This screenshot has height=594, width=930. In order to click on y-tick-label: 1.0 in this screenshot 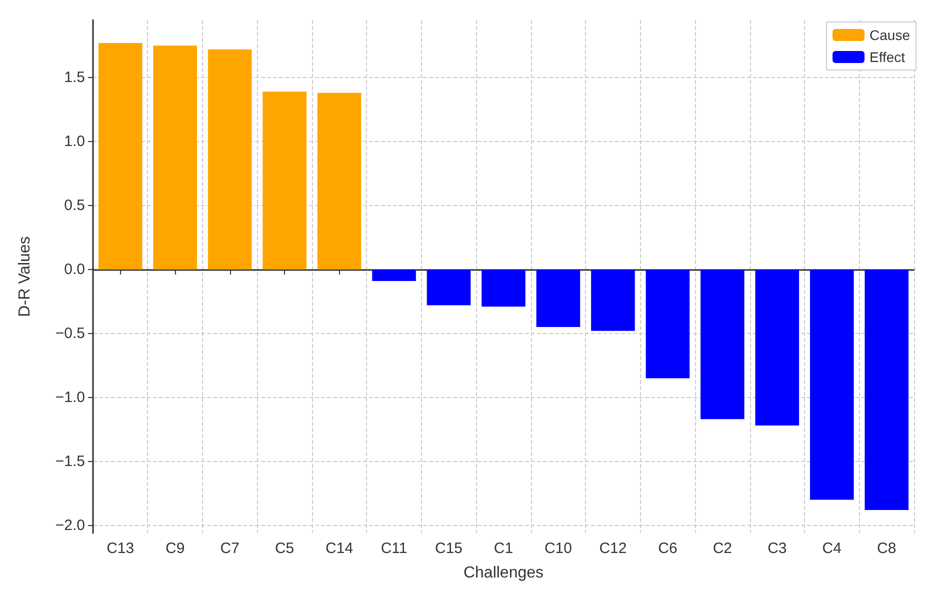, I will do `click(74, 141)`.